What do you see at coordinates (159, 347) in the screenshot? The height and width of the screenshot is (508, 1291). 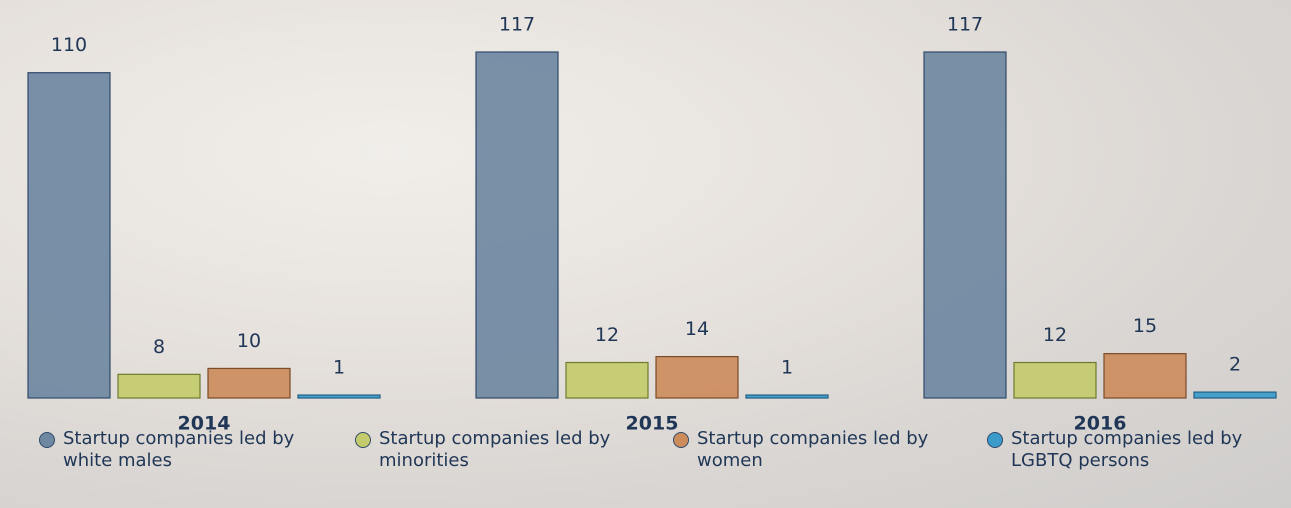 I see `data-label: 8` at bounding box center [159, 347].